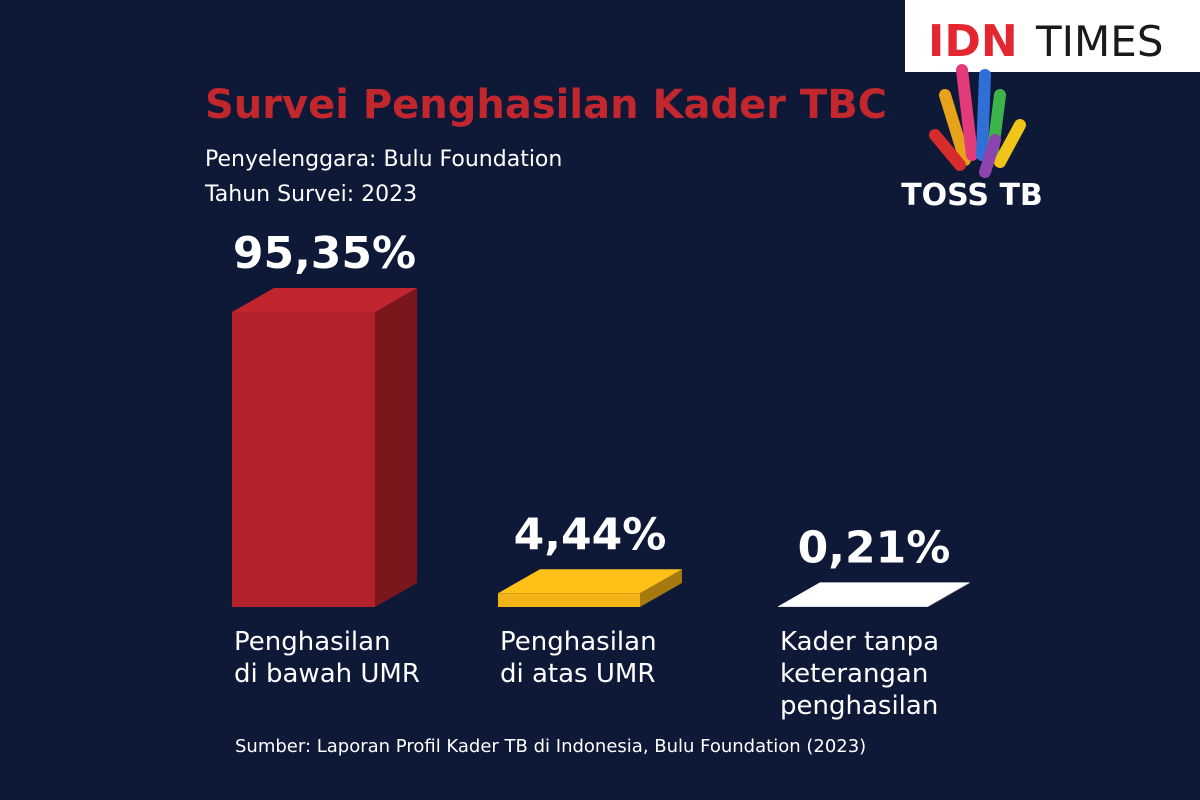 The image size is (1200, 800). I want to click on category-line: di atas UMR, so click(577, 674).